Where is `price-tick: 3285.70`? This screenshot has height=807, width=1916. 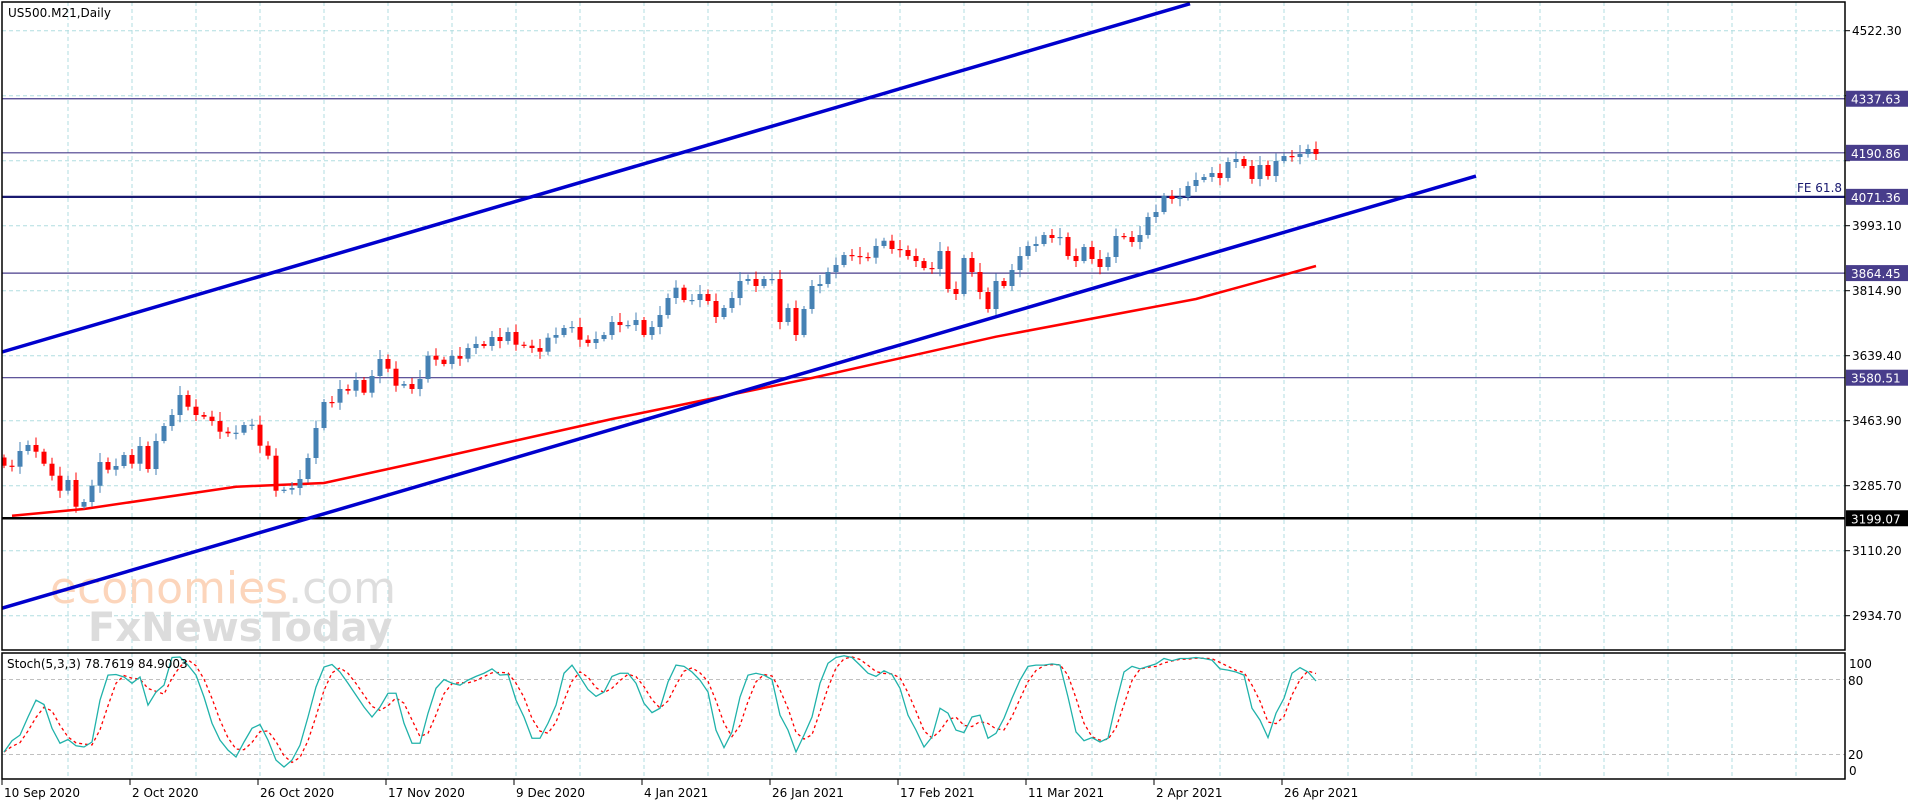 price-tick: 3285.70 is located at coordinates (1877, 486).